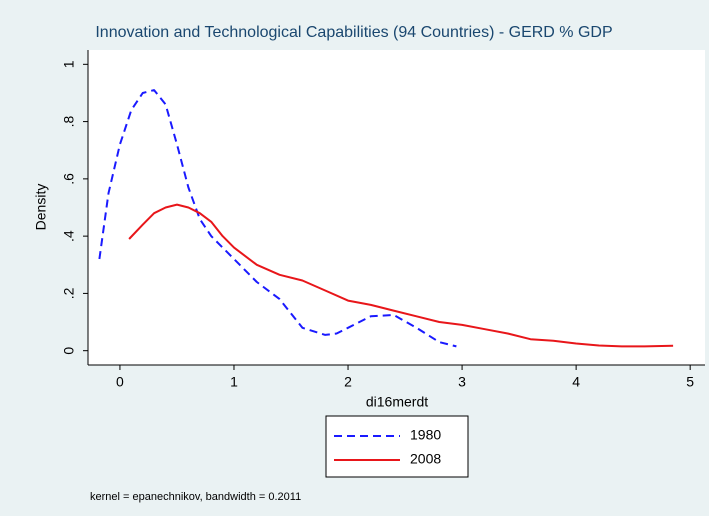 This screenshot has height=516, width=709. Describe the element at coordinates (690, 382) in the screenshot. I see `x-tick-label: 5` at that location.